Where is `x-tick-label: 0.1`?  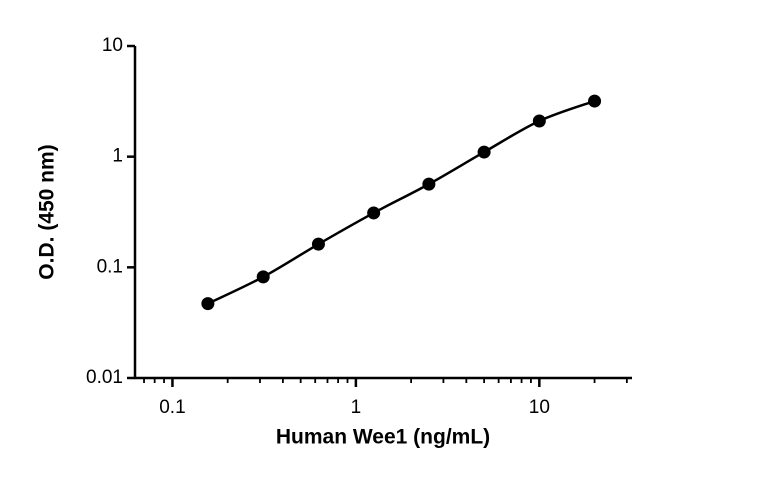 x-tick-label: 0.1 is located at coordinates (172, 407).